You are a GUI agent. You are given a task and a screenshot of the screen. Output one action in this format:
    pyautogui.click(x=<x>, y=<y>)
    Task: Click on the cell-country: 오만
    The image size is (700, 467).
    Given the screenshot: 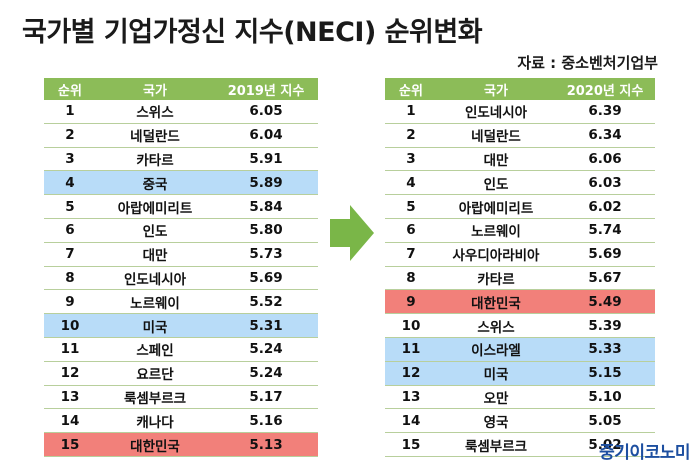 What is the action you would take?
    pyautogui.click(x=496, y=397)
    